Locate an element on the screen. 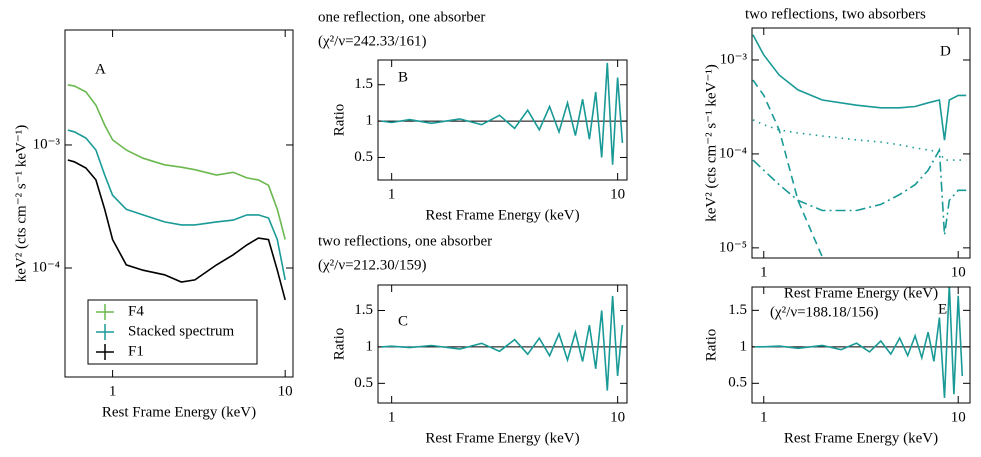 Image resolution: width=981 pixels, height=457 pixels. panel-title: one reflection, one absorber is located at coordinates (401, 17).